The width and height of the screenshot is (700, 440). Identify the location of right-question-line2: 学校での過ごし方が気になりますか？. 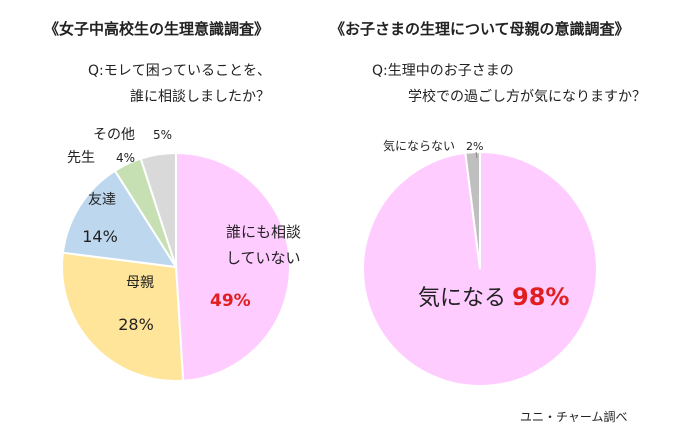
(527, 97).